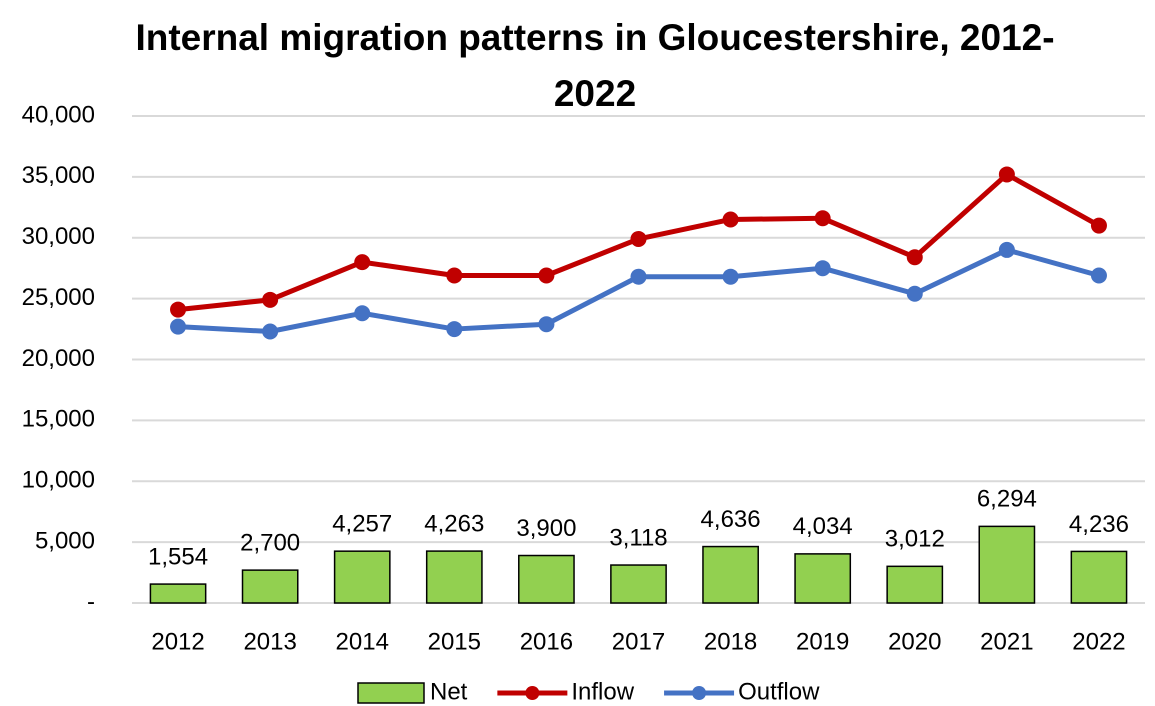 This screenshot has height=706, width=1155. What do you see at coordinates (177, 641) in the screenshot?
I see `x-tick-label: 2012` at bounding box center [177, 641].